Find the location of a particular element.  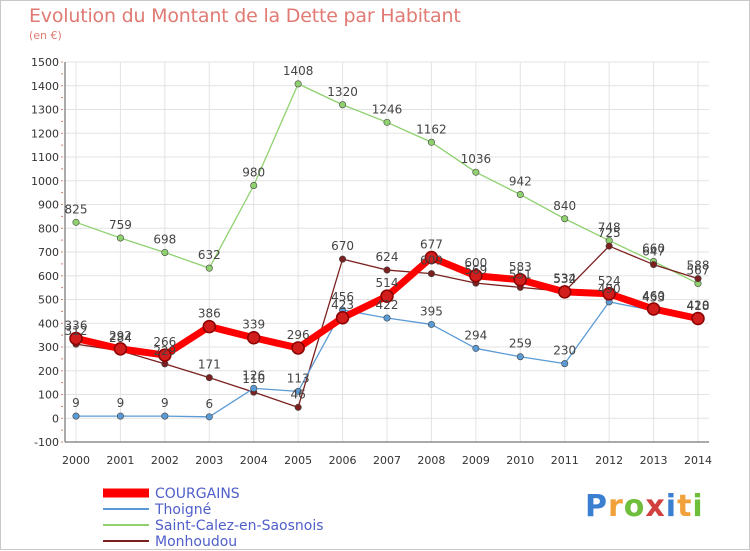

chart-subtitle: (en €) is located at coordinates (45, 35).